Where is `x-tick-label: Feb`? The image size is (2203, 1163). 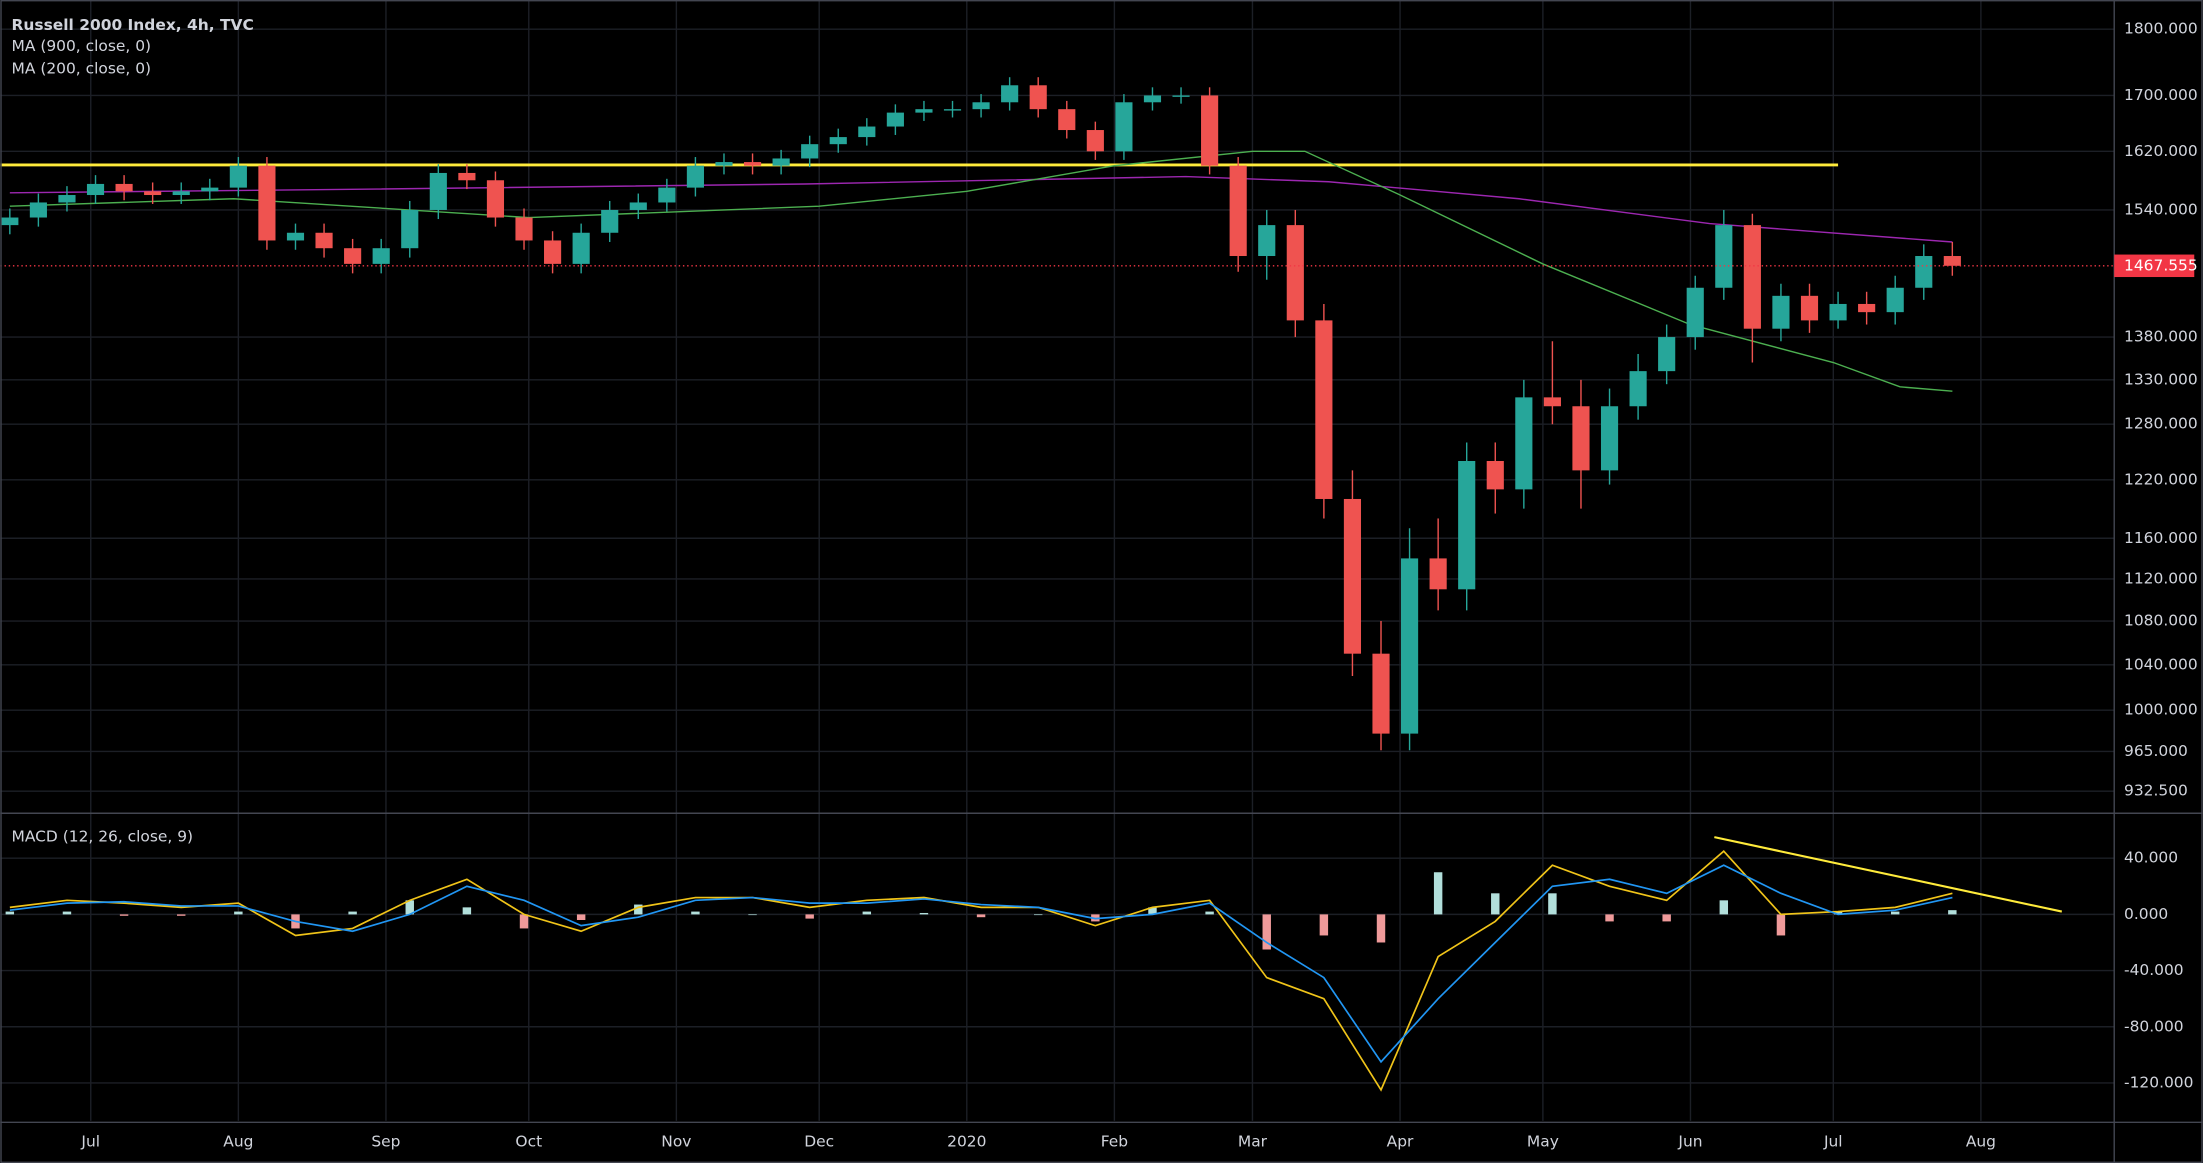 x-tick-label: Feb is located at coordinates (1114, 1141).